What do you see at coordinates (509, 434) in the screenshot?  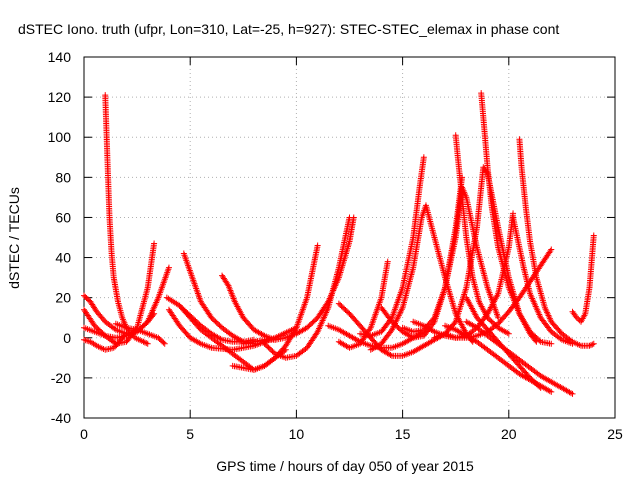 I see `x-tick-label: 20` at bounding box center [509, 434].